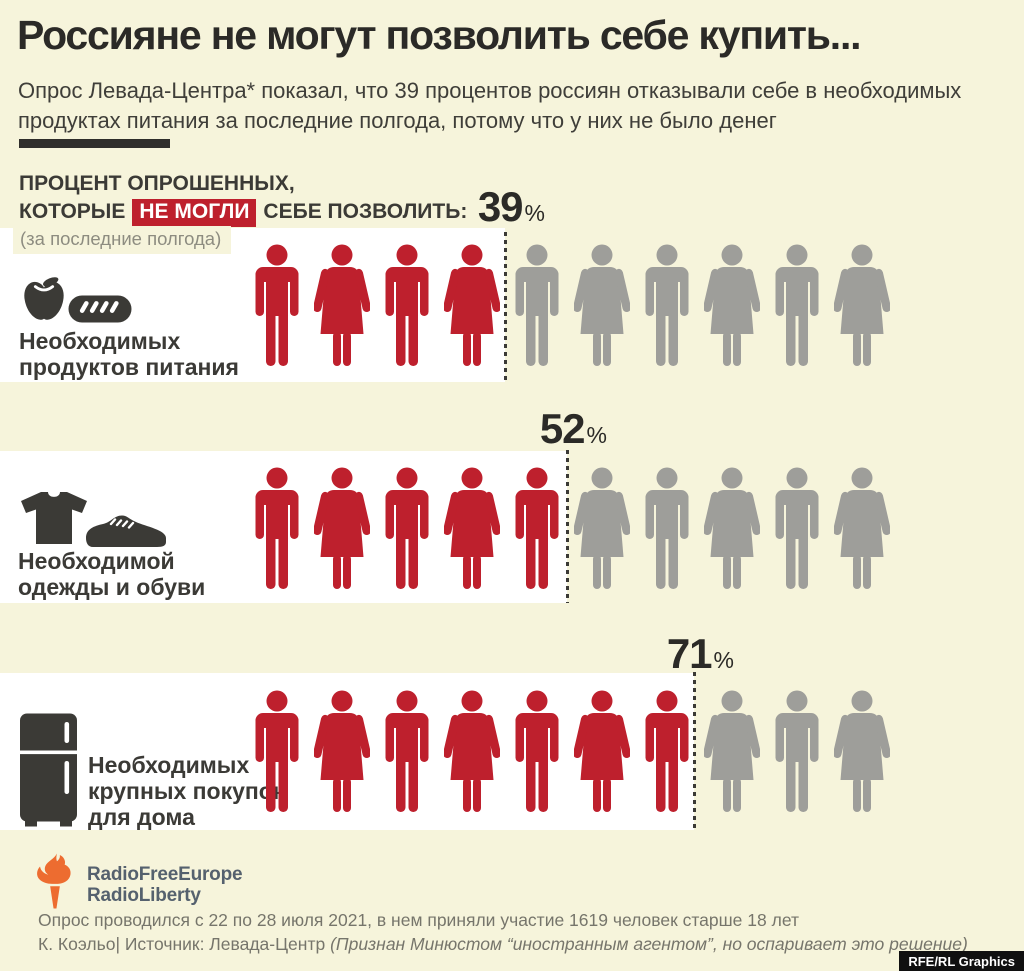  Describe the element at coordinates (723, 660) in the screenshot. I see `row3-percent-sign: %` at that location.